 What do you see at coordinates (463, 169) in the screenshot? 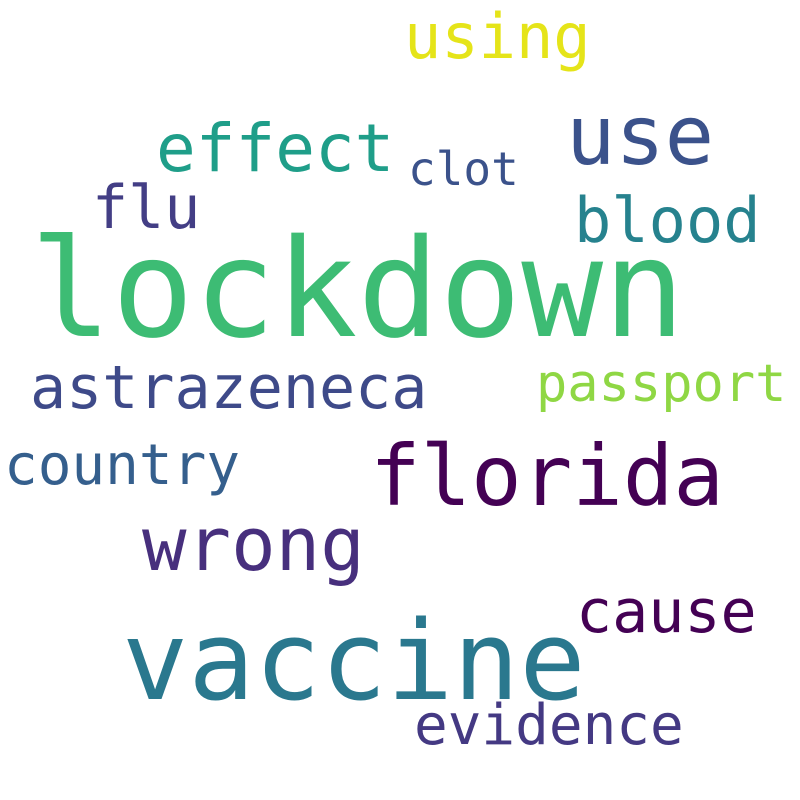
I see `word-clot: clot` at bounding box center [463, 169].